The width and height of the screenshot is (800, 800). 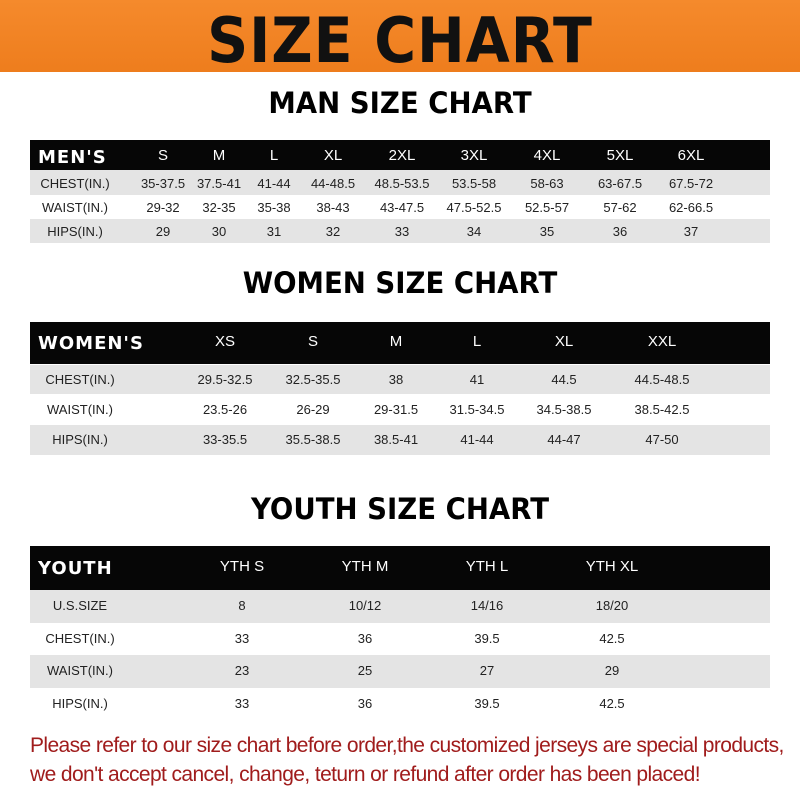 What do you see at coordinates (396, 409) in the screenshot?
I see `table-cell: 29-31.5` at bounding box center [396, 409].